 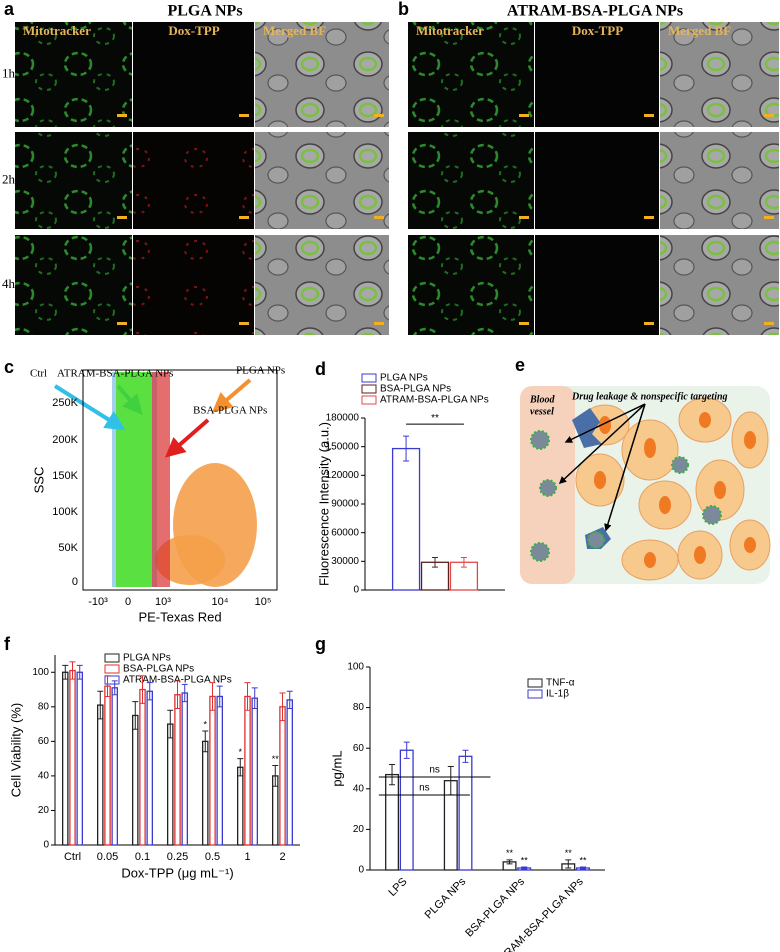 I want to click on diagram-label: vessel, so click(x=542, y=411).